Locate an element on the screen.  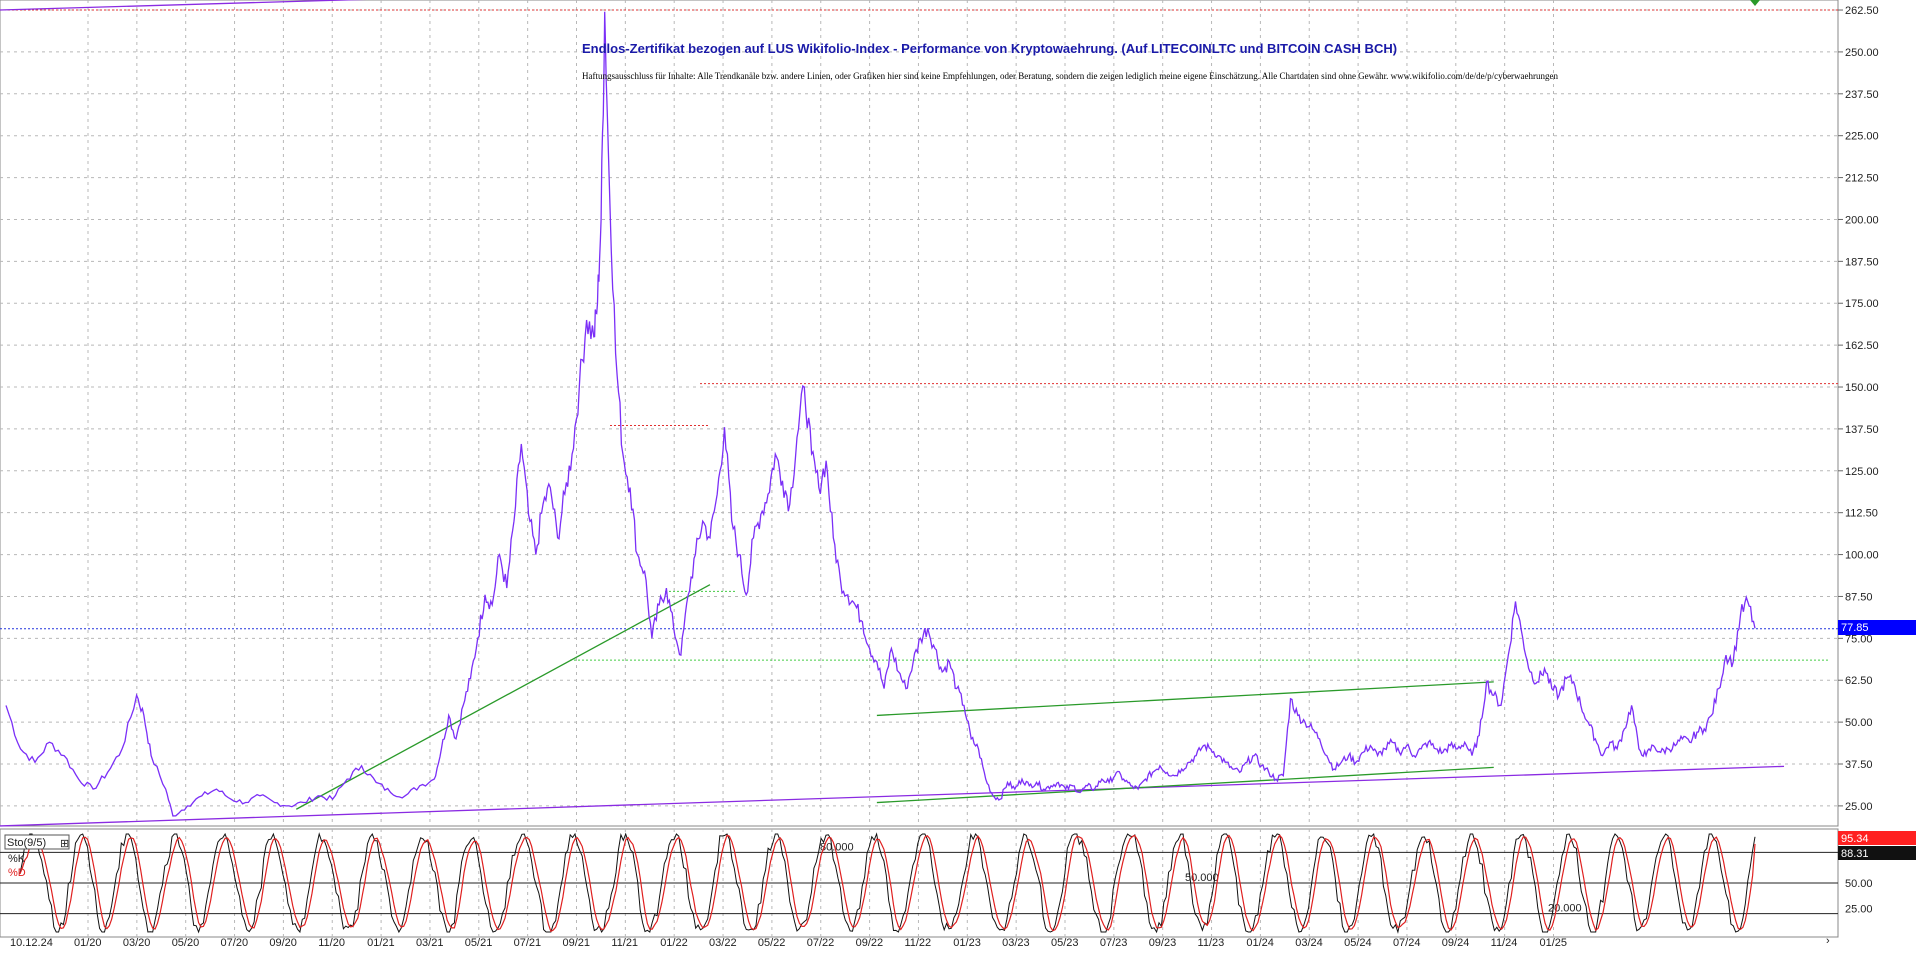
indicator-name: Sto(9/5) is located at coordinates (26, 843).